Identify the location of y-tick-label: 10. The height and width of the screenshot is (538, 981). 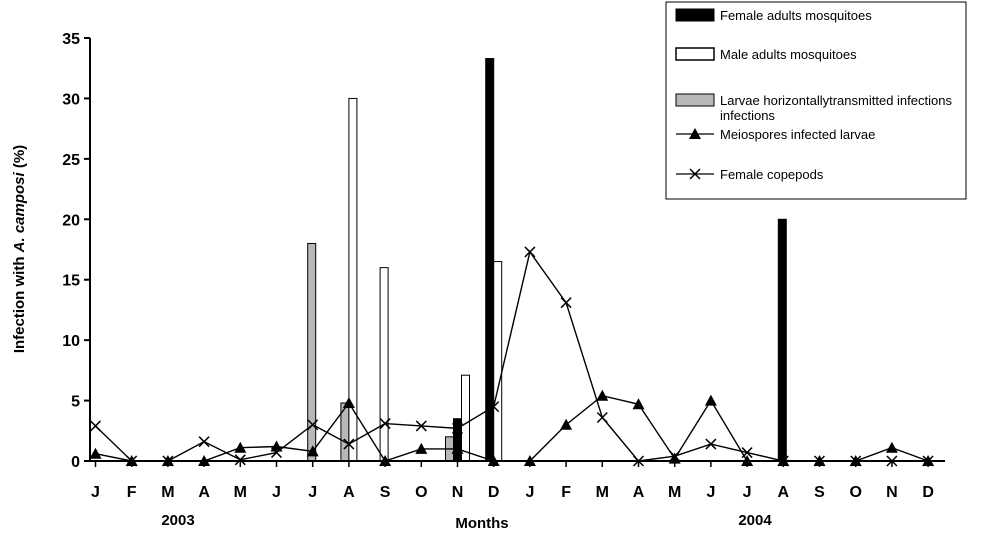
(71, 341).